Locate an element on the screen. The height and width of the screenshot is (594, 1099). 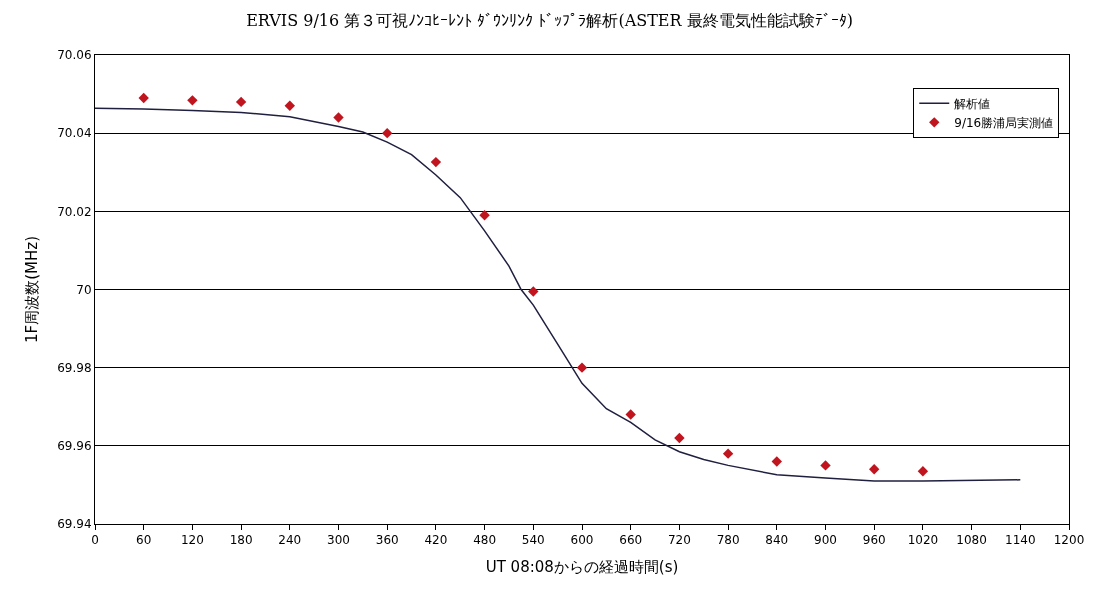
y-tick-label: 70.02 is located at coordinates (74, 211).